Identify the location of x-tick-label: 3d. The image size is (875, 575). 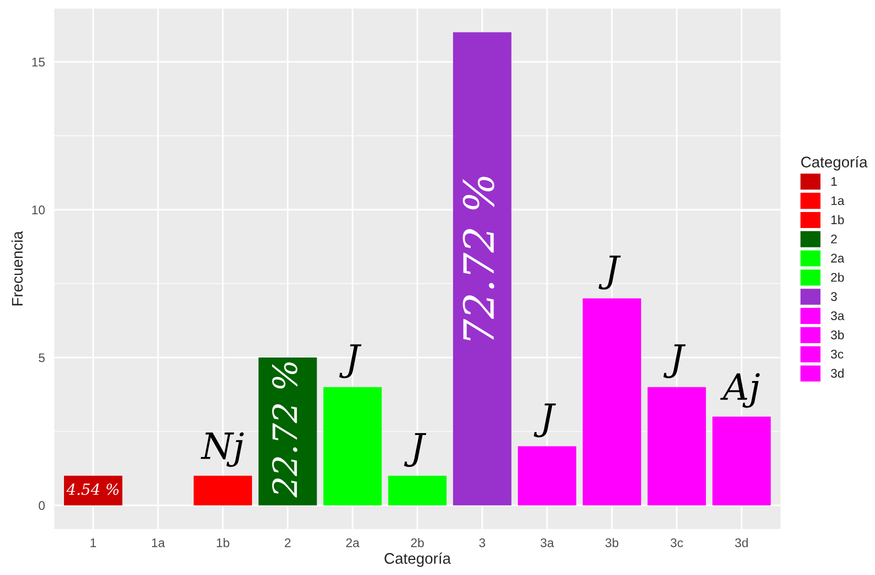
(741, 543).